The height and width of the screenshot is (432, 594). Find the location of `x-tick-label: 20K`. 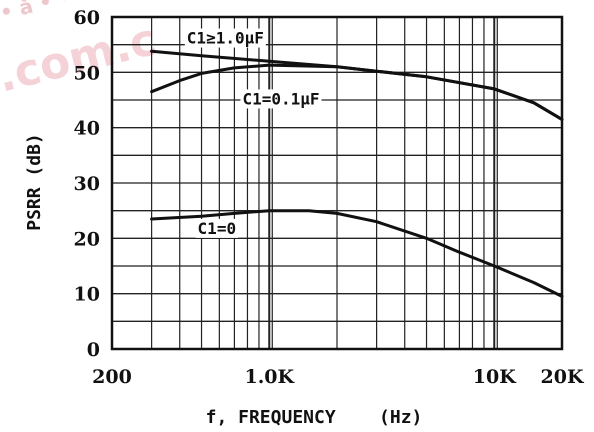

x-tick-label: 20K is located at coordinates (563, 377).